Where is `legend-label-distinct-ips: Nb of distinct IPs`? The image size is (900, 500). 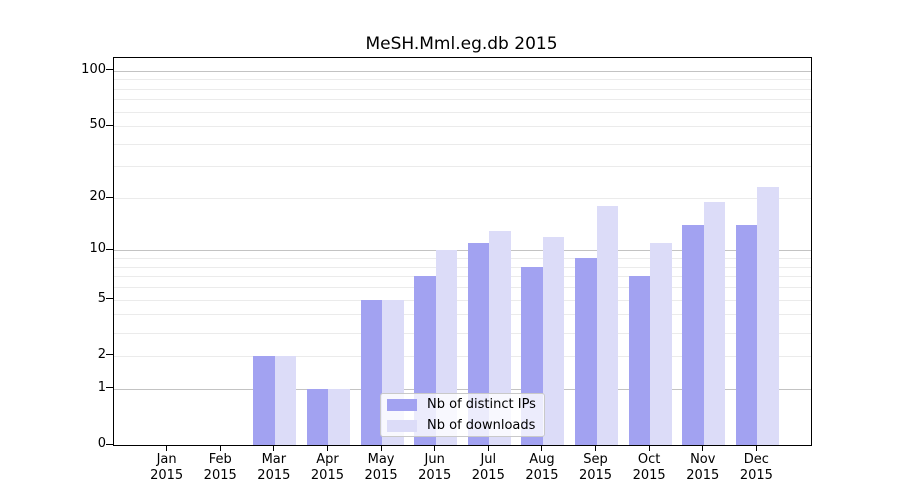
legend-label-distinct-ips: Nb of distinct IPs is located at coordinates (481, 404).